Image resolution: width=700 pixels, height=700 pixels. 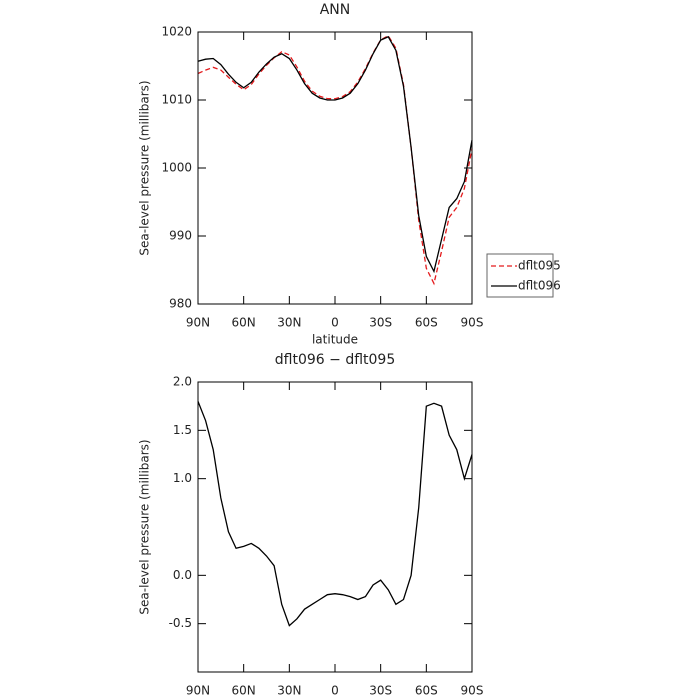 I want to click on y-tick-label: 1.5, so click(x=182, y=430).